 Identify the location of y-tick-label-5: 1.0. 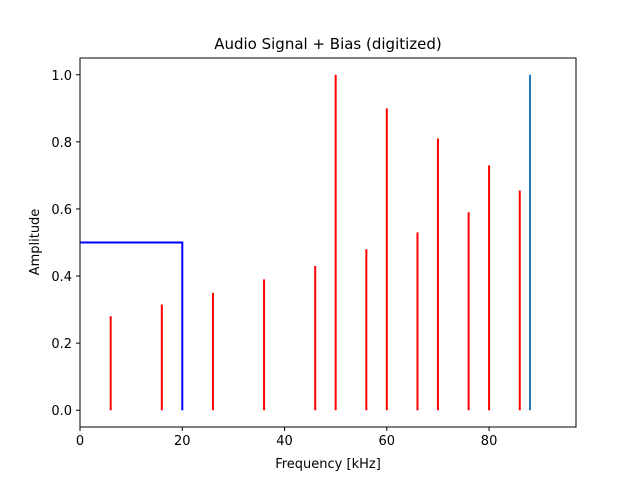
(61, 76).